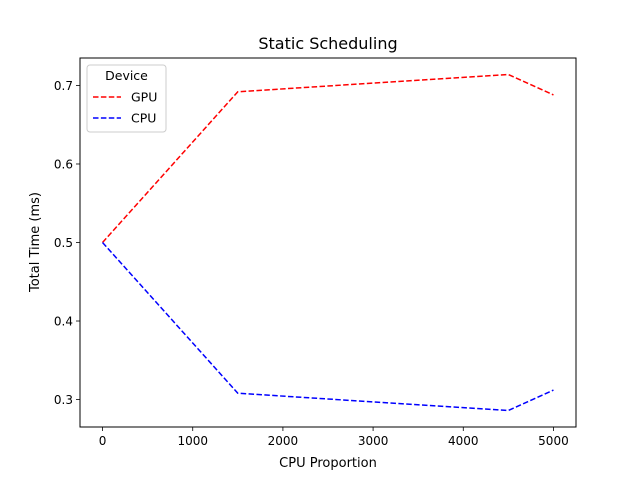  I want to click on x-axis: 0 1000 2000 3000 4000 5000, so click(334, 437).